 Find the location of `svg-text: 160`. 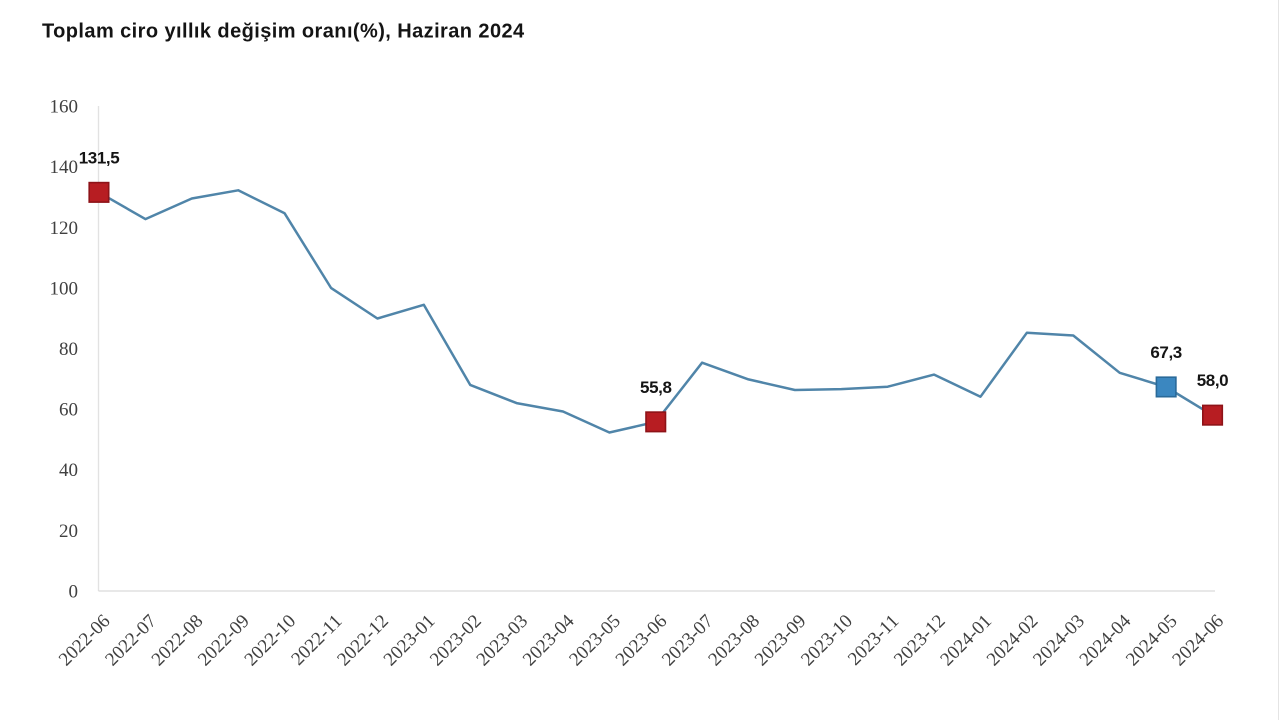

svg-text: 160 is located at coordinates (64, 107).